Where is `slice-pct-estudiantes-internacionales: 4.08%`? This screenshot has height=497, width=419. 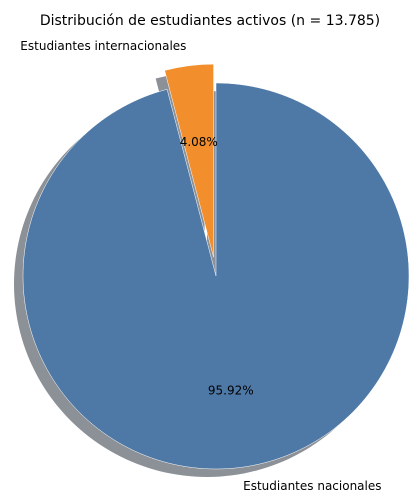 slice-pct-estudiantes-internacionales: 4.08% is located at coordinates (199, 142).